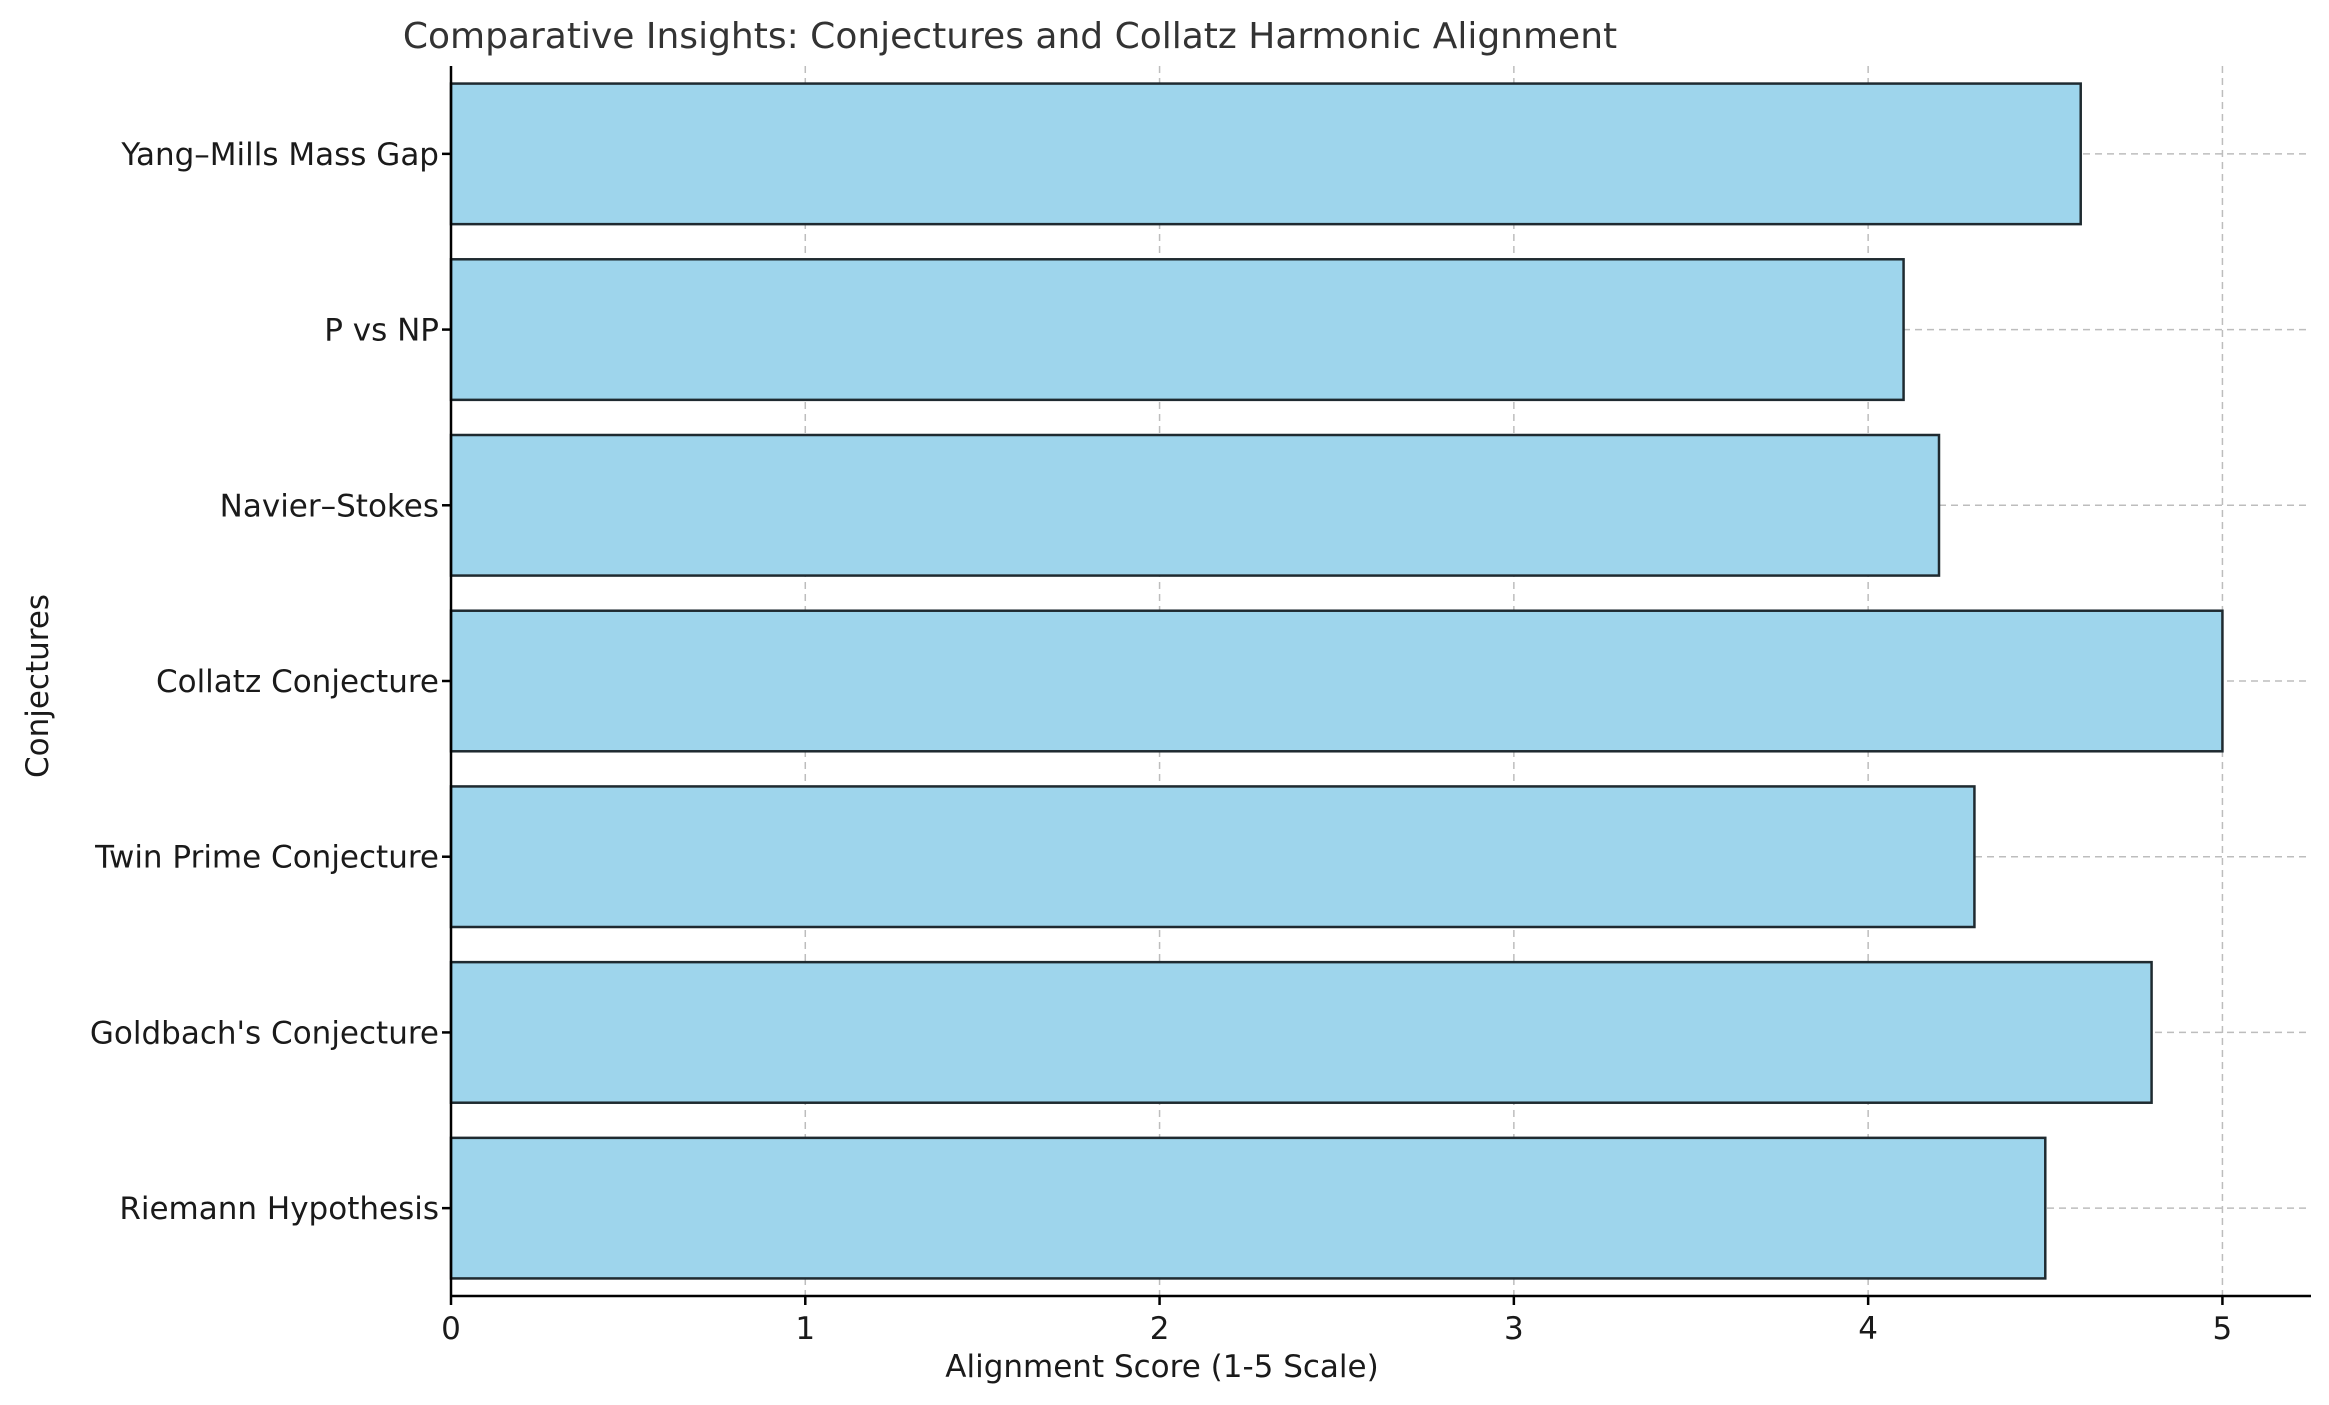 Image resolution: width=2329 pixels, height=1405 pixels. I want to click on y-tick-label: Navier–Stokes, so click(329, 506).